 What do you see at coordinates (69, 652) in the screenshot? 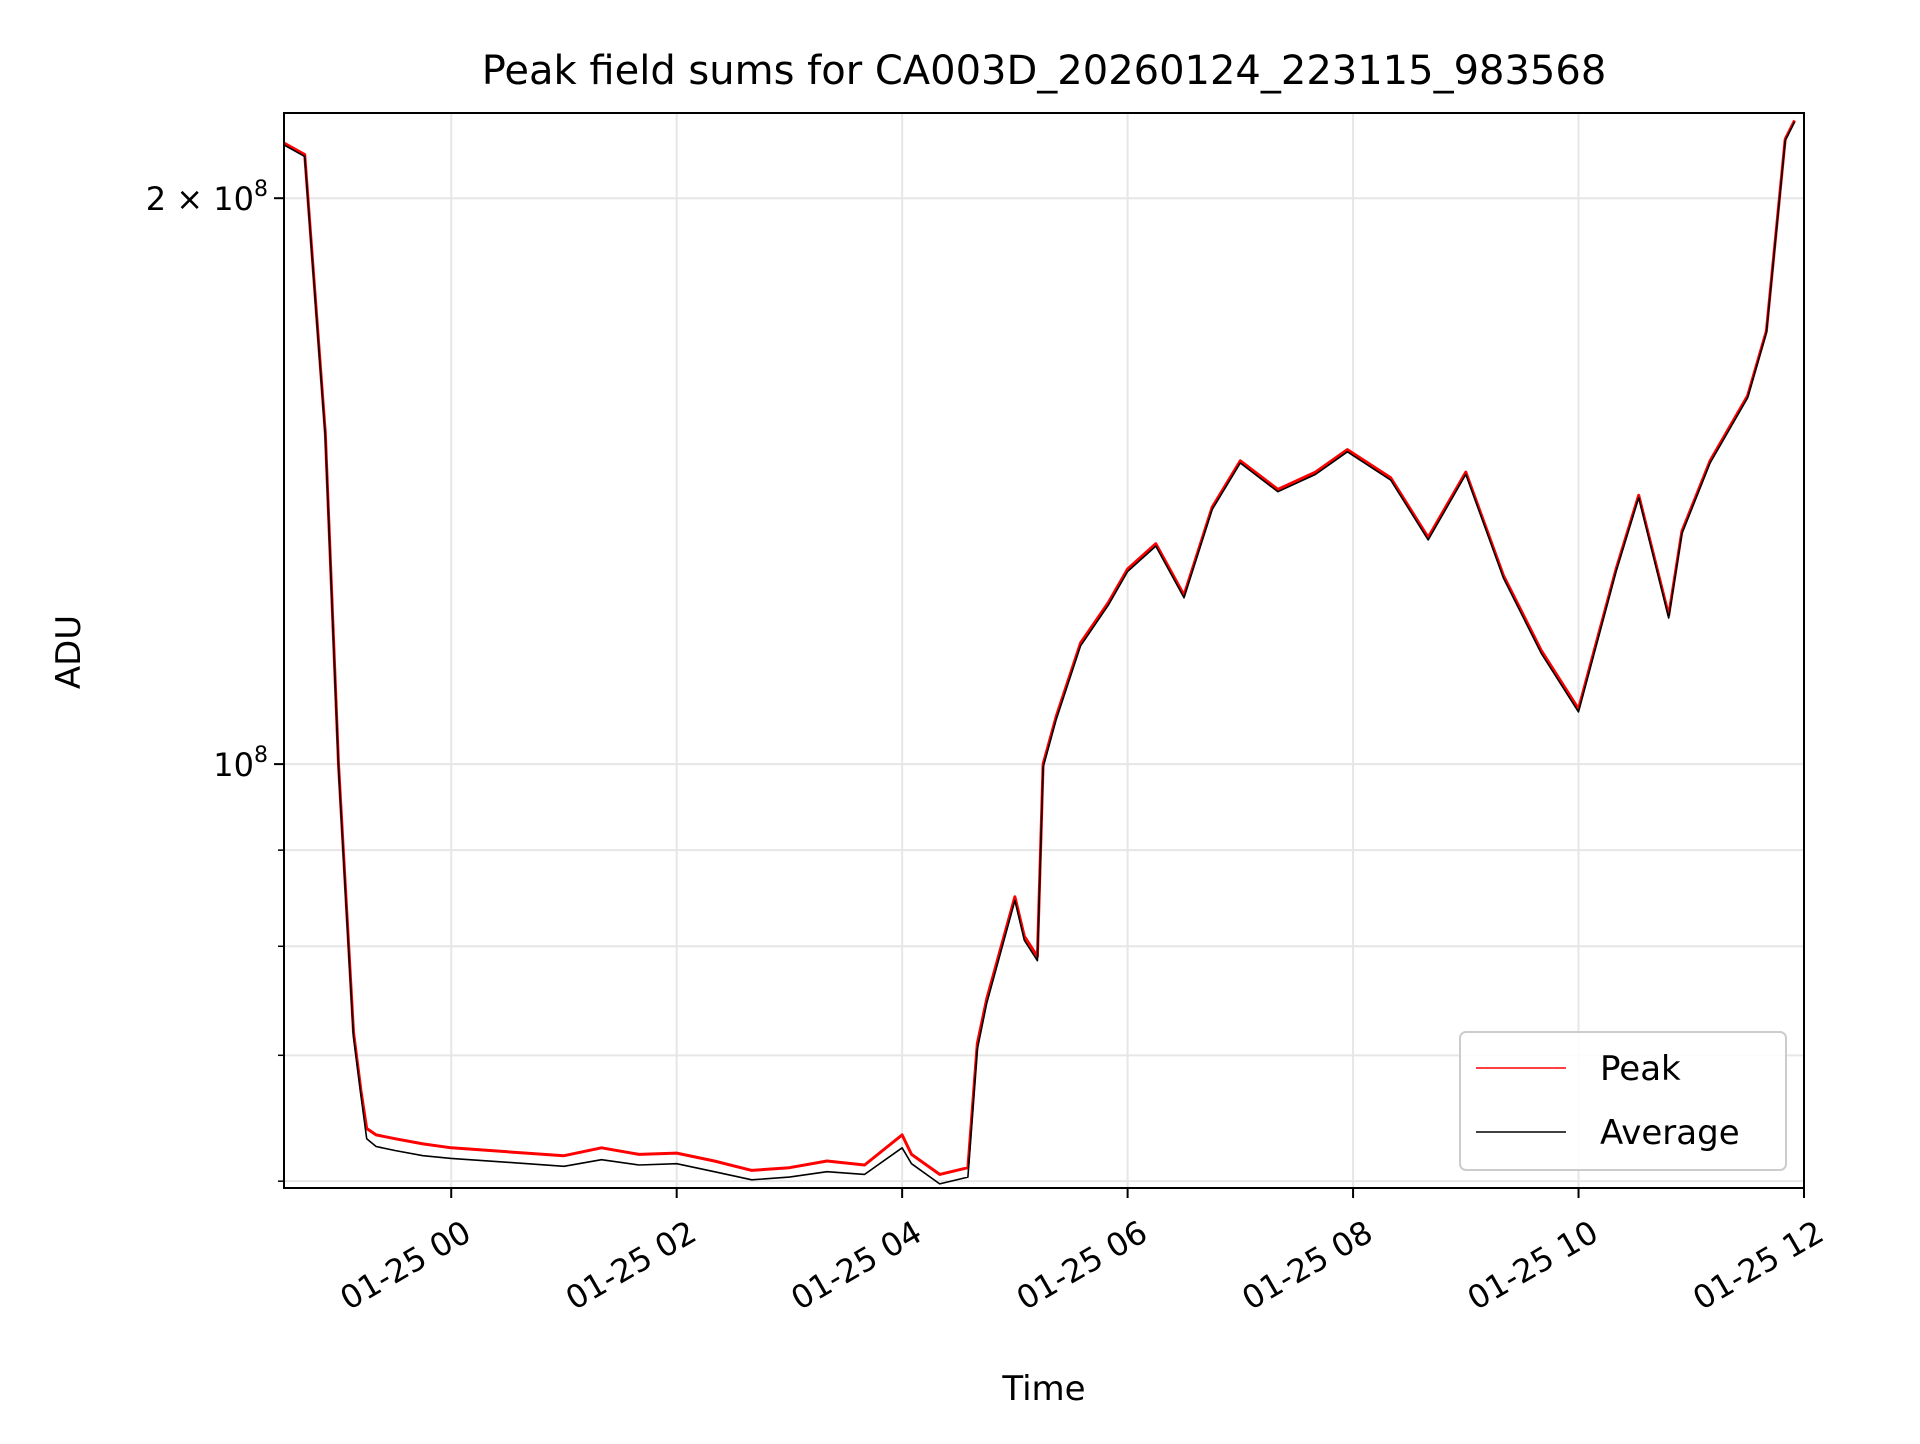
I see `y-axis-label: ADU` at bounding box center [69, 652].